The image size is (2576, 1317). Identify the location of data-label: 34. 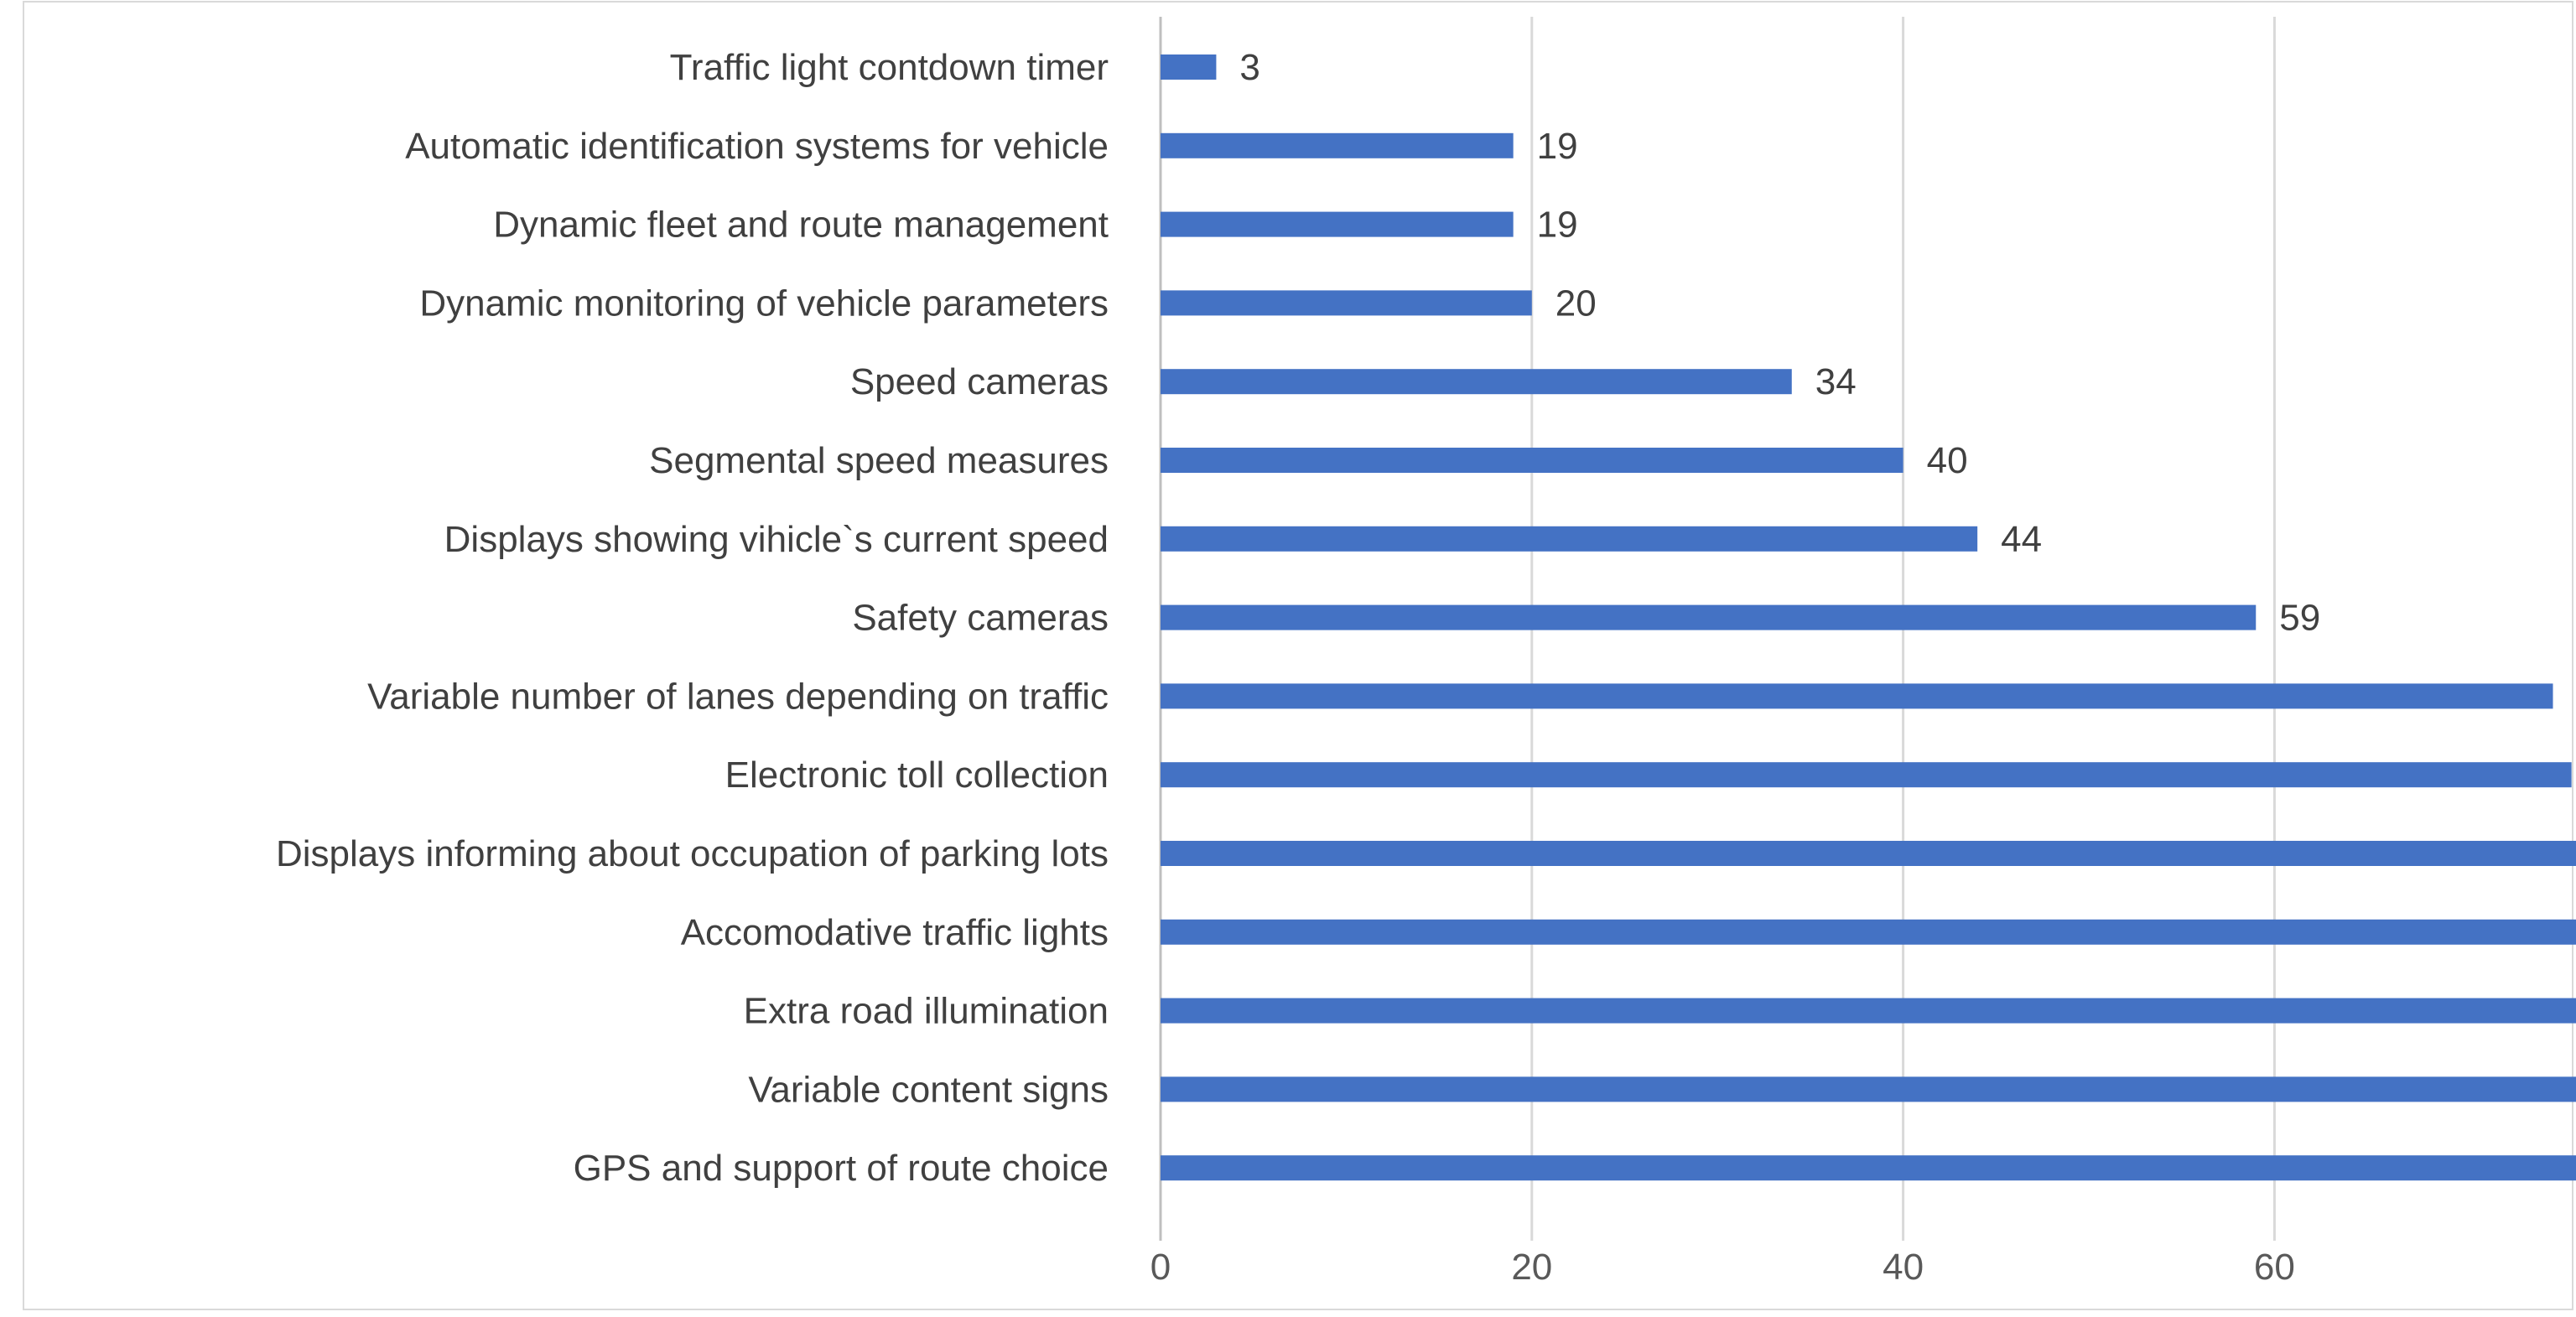
(1836, 381).